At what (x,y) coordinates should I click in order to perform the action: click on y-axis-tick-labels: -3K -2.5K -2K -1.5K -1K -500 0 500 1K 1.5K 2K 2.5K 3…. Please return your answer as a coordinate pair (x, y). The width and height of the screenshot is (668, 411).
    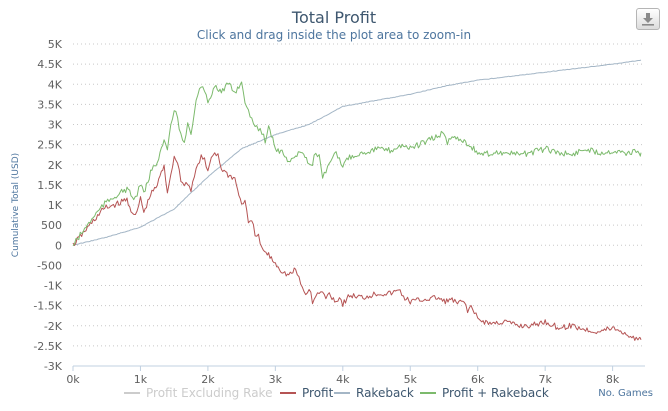
    Looking at the image, I should click on (47, 205).